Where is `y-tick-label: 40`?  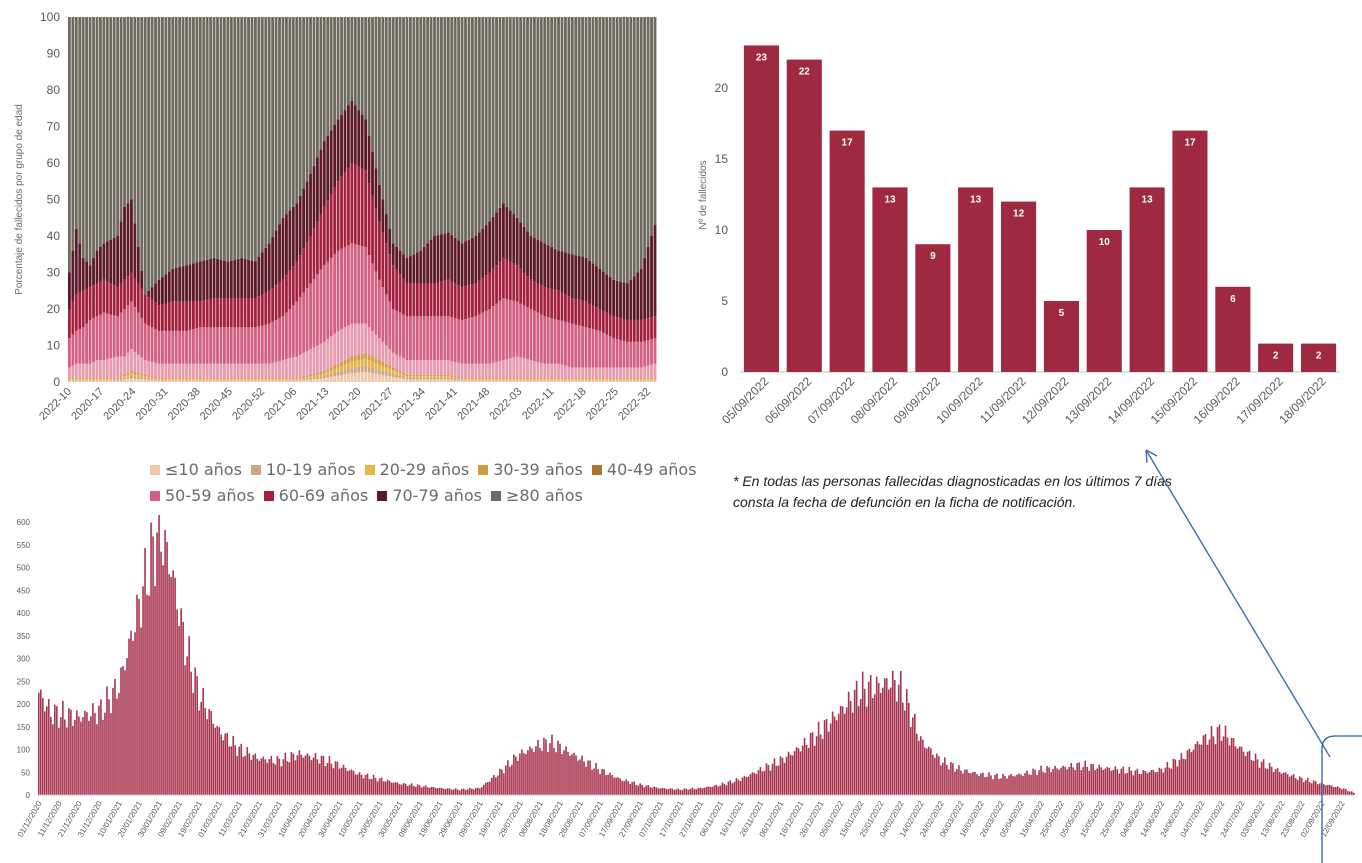
y-tick-label: 40 is located at coordinates (54, 236).